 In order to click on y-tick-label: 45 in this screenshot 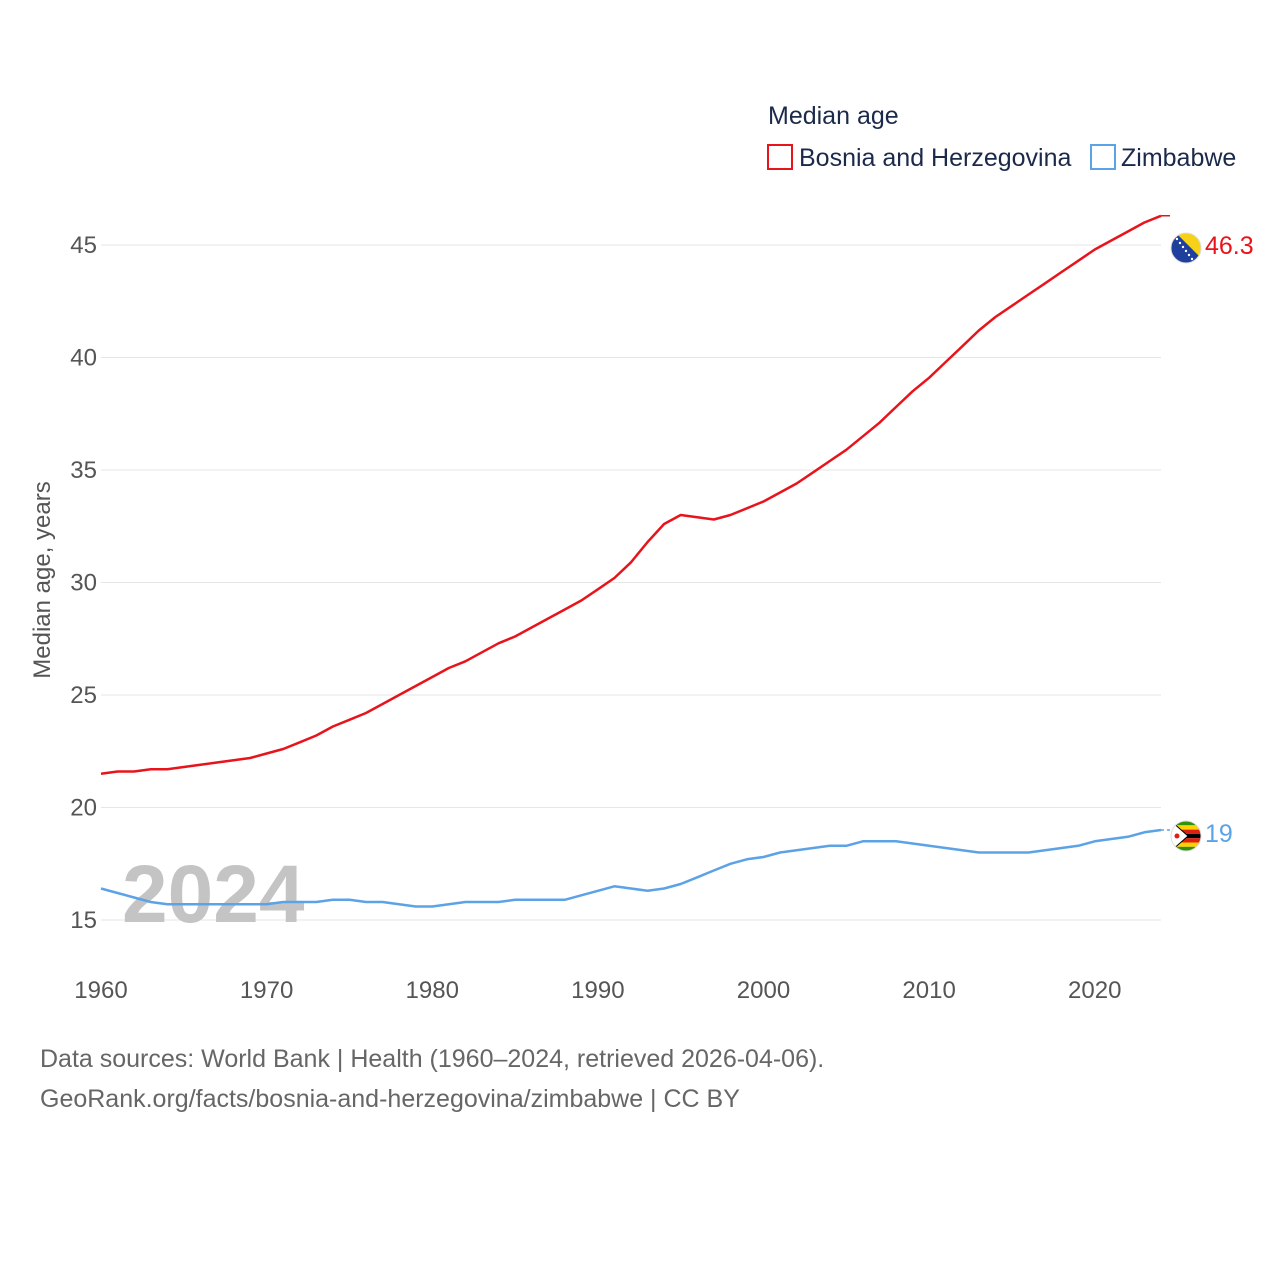, I will do `click(83, 245)`.